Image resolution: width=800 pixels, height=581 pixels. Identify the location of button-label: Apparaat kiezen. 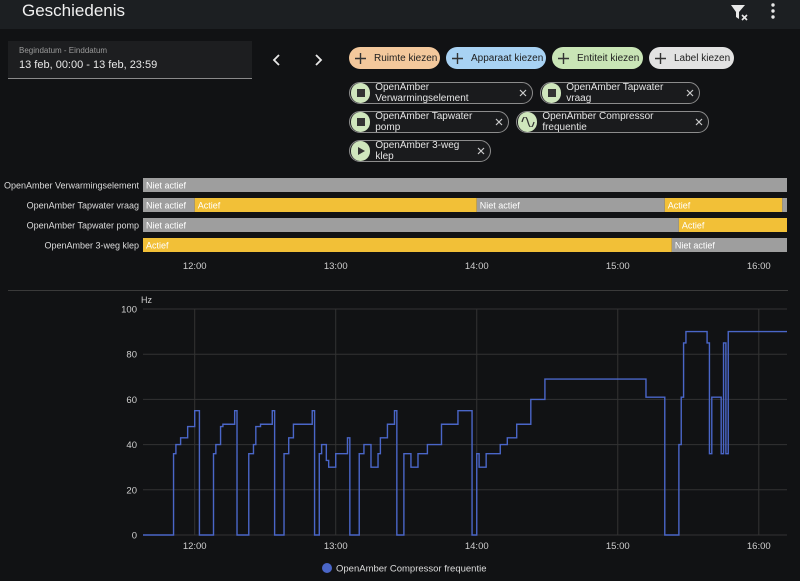
(507, 58).